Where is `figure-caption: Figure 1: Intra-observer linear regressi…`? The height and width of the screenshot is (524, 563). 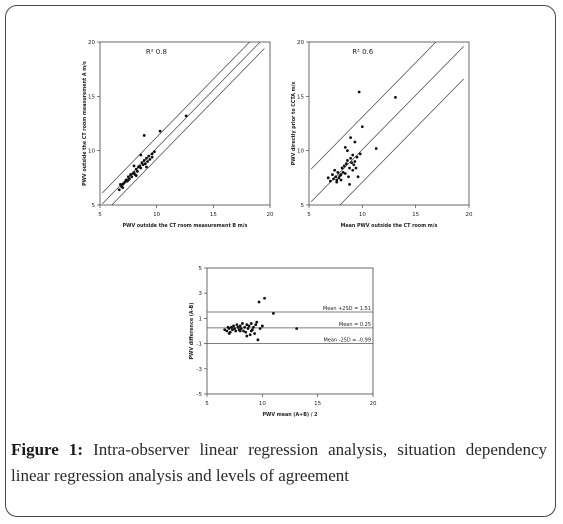
figure-caption: Figure 1: Intra-observer linear regressi… is located at coordinates (279, 463).